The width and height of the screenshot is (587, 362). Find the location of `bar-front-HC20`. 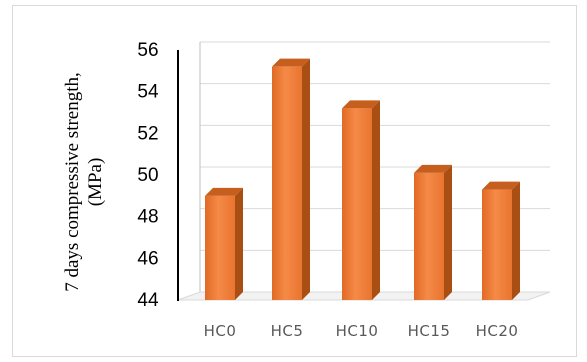

bar-front-HC20 is located at coordinates (497, 244).